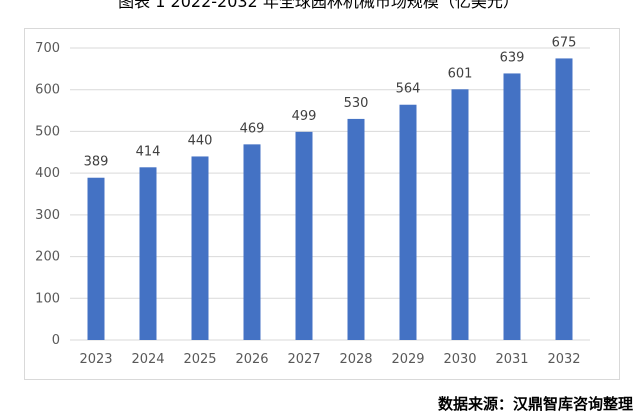 The height and width of the screenshot is (413, 637). Describe the element at coordinates (407, 359) in the screenshot. I see `x-tick-label: 2029` at that location.